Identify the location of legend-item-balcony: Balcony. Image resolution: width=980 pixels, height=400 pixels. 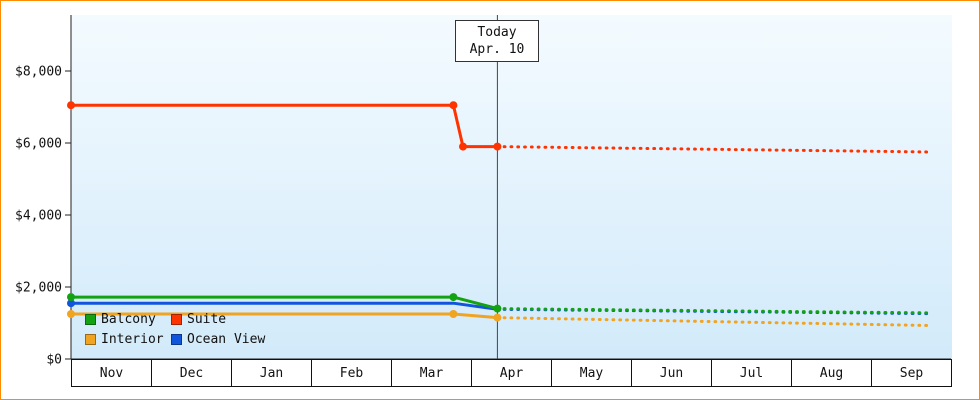
(128, 319).